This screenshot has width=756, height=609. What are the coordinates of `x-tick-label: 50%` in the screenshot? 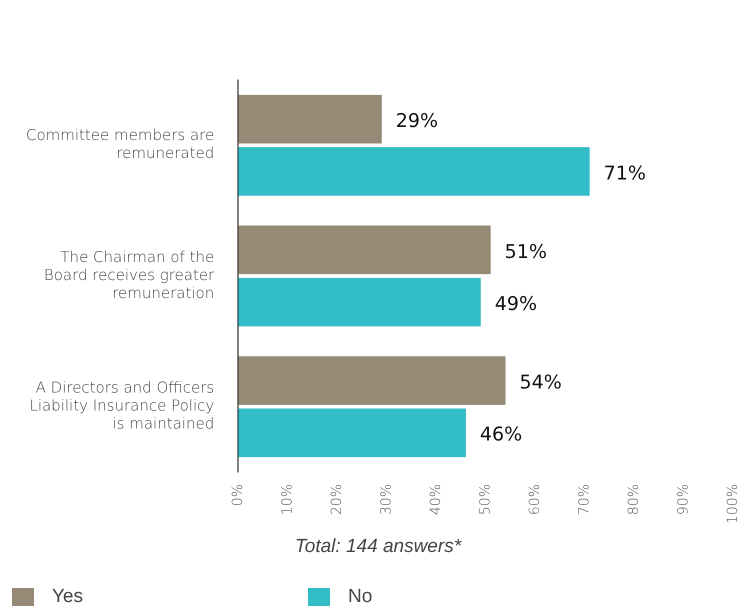 It's located at (485, 500).